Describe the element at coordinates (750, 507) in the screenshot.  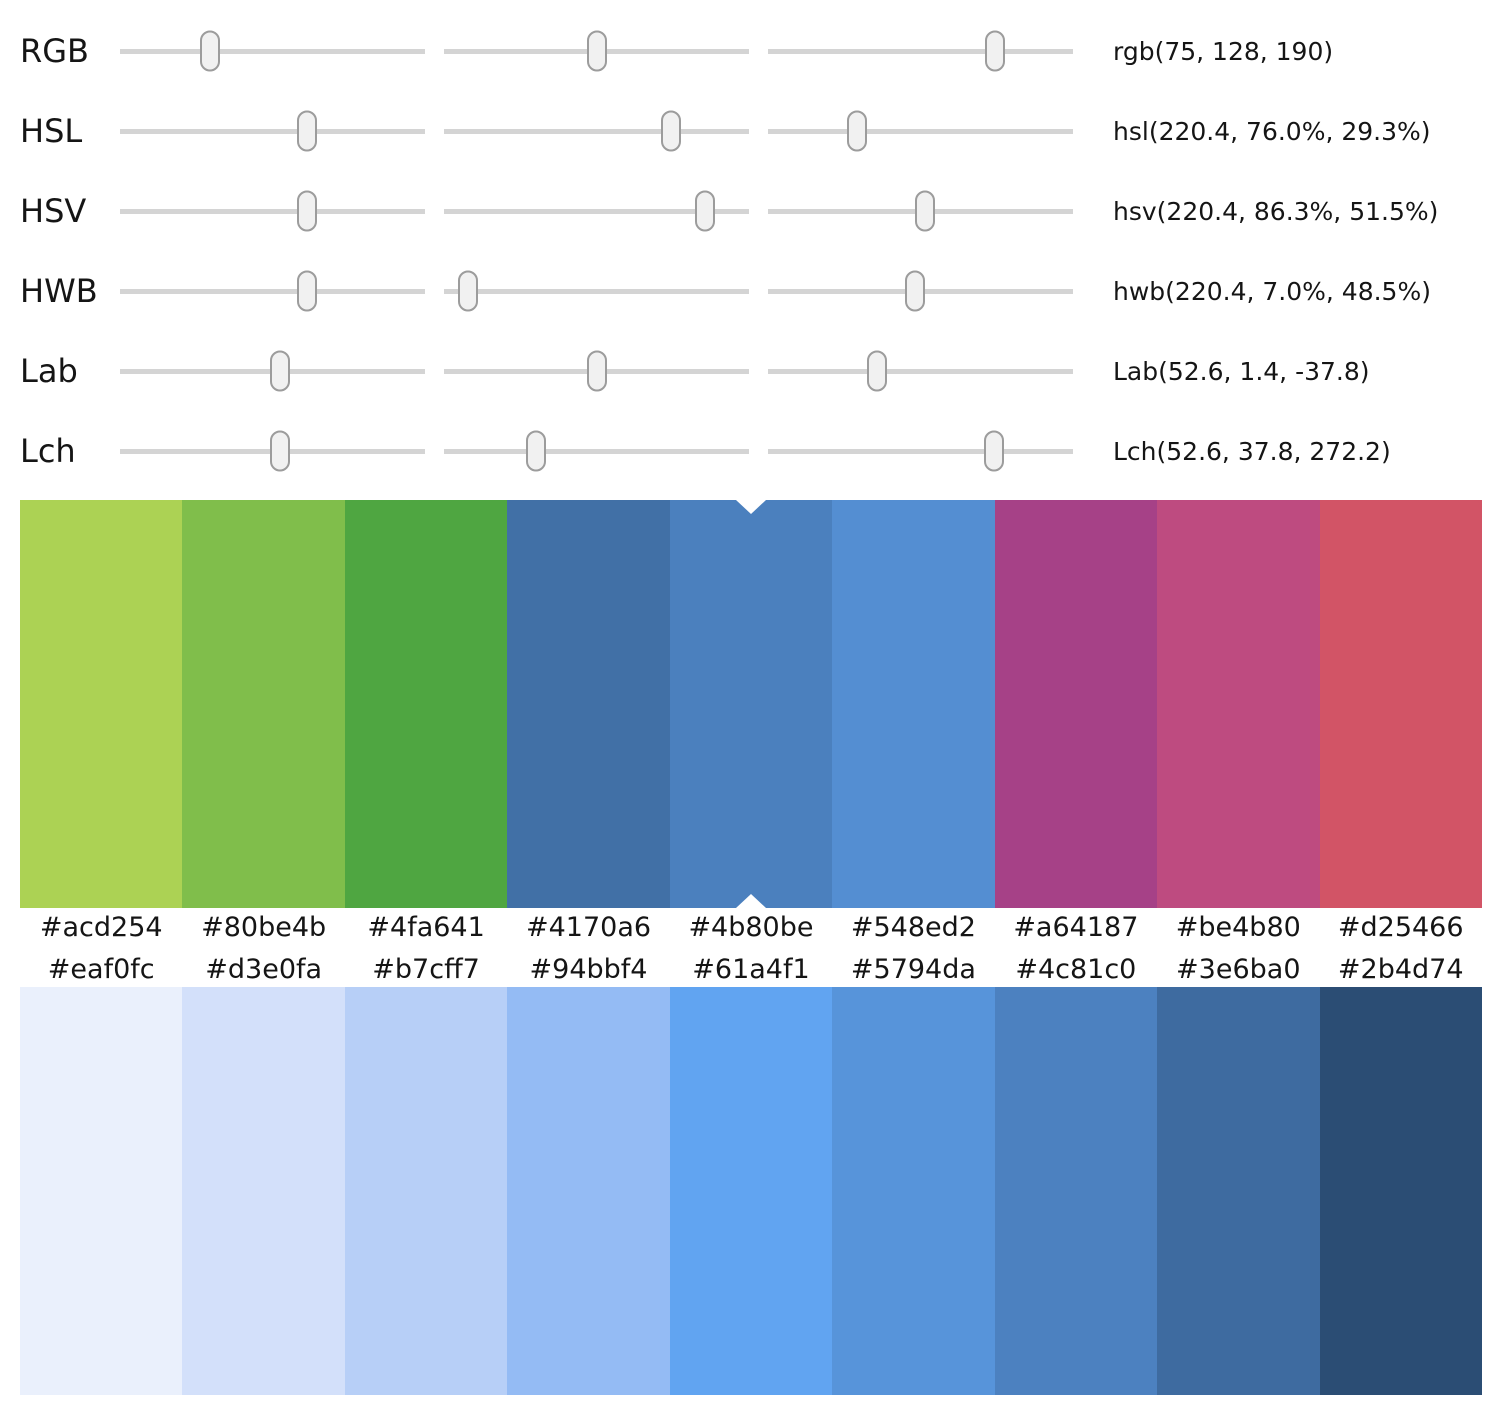
I see `selection-marker-top-icon` at that location.